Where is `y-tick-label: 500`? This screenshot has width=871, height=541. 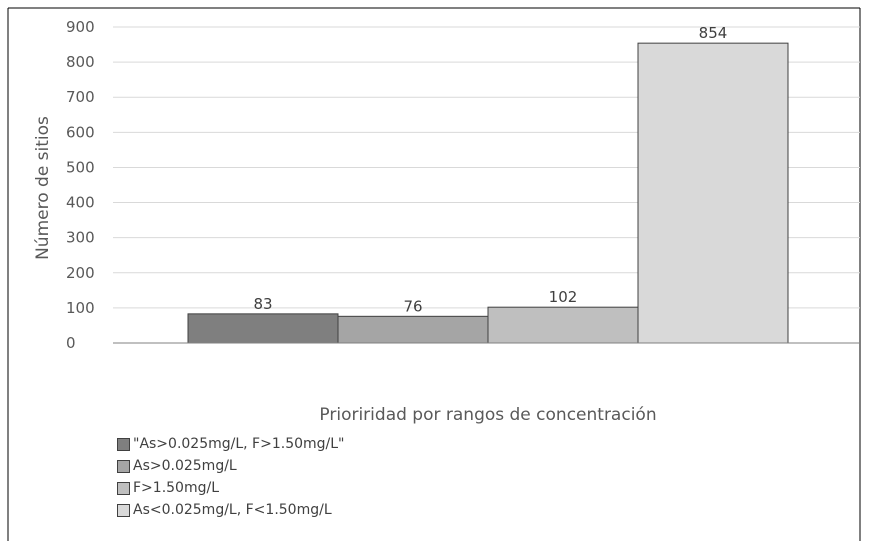
y-tick-label: 500 is located at coordinates (80, 167).